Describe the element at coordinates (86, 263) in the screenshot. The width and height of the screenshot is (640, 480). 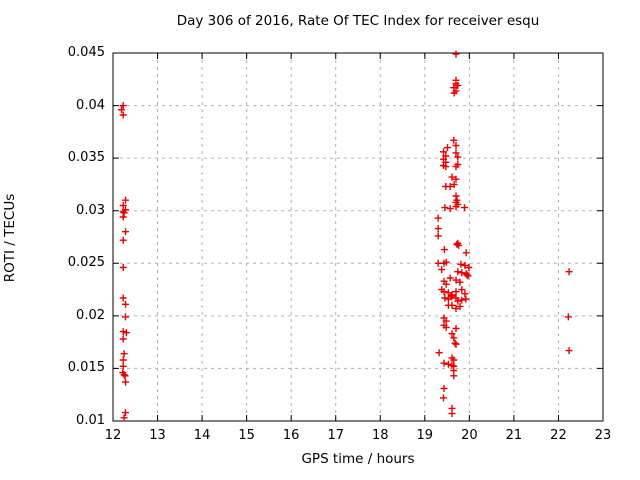
I see `y-tick-label: 0.025` at that location.